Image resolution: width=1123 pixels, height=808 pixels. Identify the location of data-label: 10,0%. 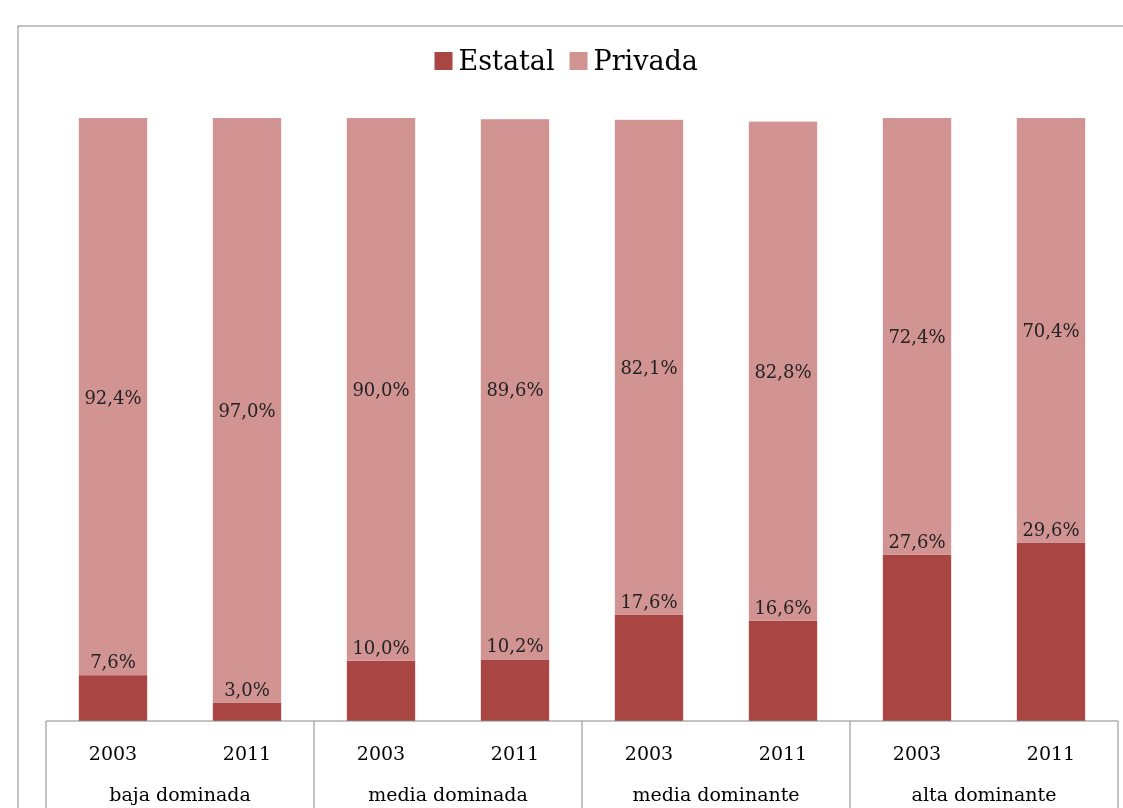
(381, 647).